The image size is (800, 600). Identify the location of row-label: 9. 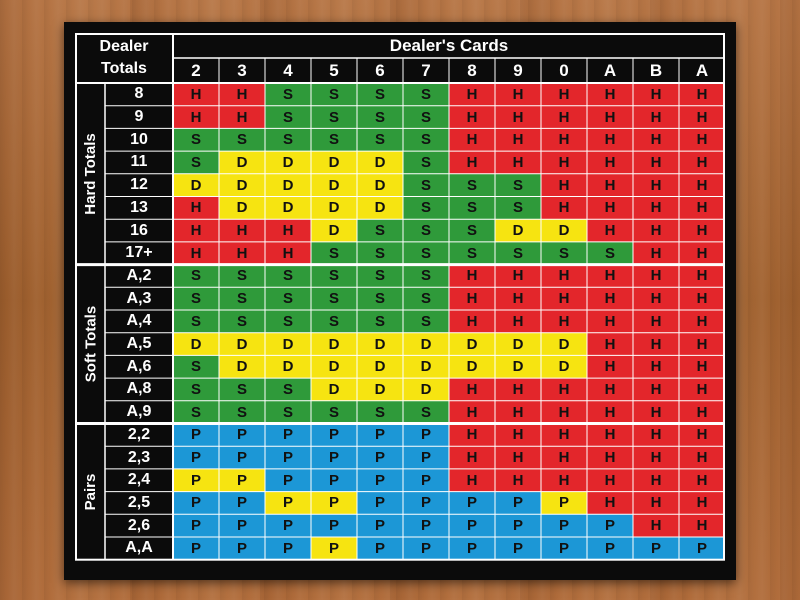
(139, 117).